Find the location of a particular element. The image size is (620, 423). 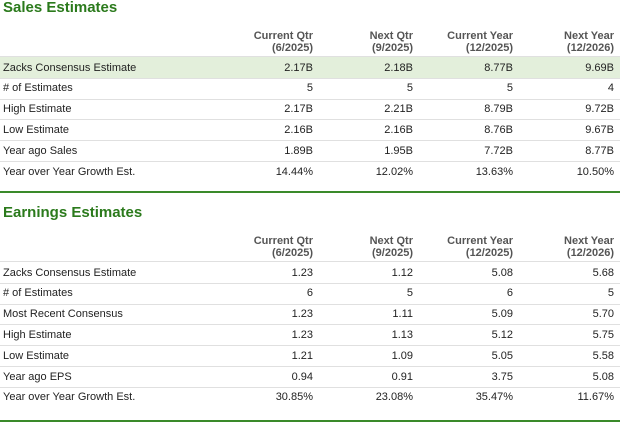

cell-value: 1.21 is located at coordinates (302, 355).